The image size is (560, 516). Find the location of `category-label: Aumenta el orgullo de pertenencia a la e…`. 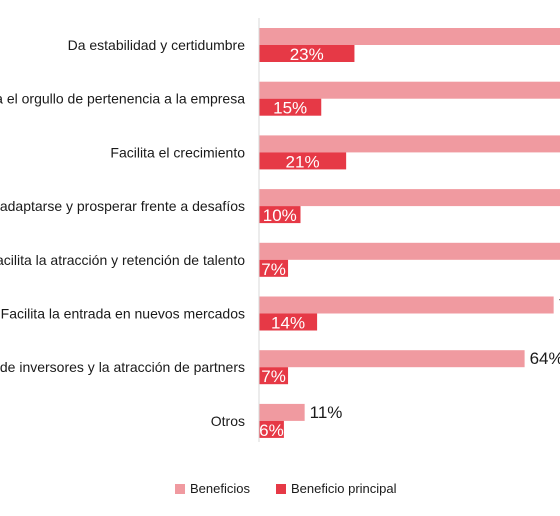

category-label: Aumenta el orgullo de pertenencia a la e… is located at coordinates (122, 99).